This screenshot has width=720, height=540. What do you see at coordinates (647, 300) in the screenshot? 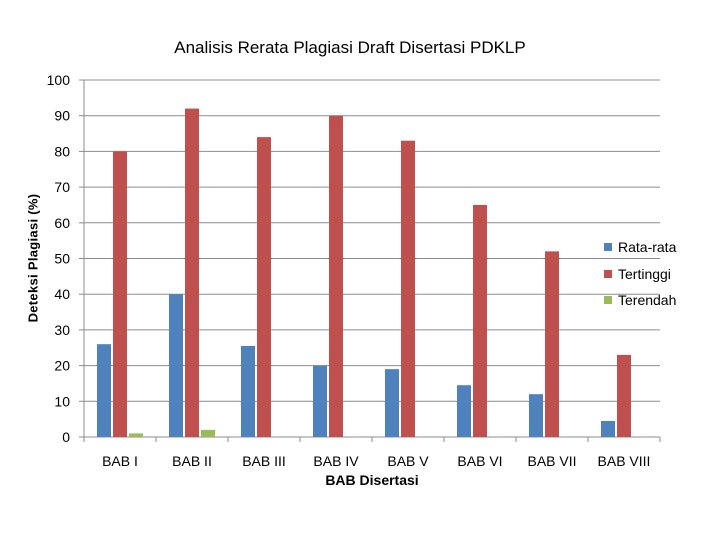
I see `legend-label-terendah: Terendah` at bounding box center [647, 300].